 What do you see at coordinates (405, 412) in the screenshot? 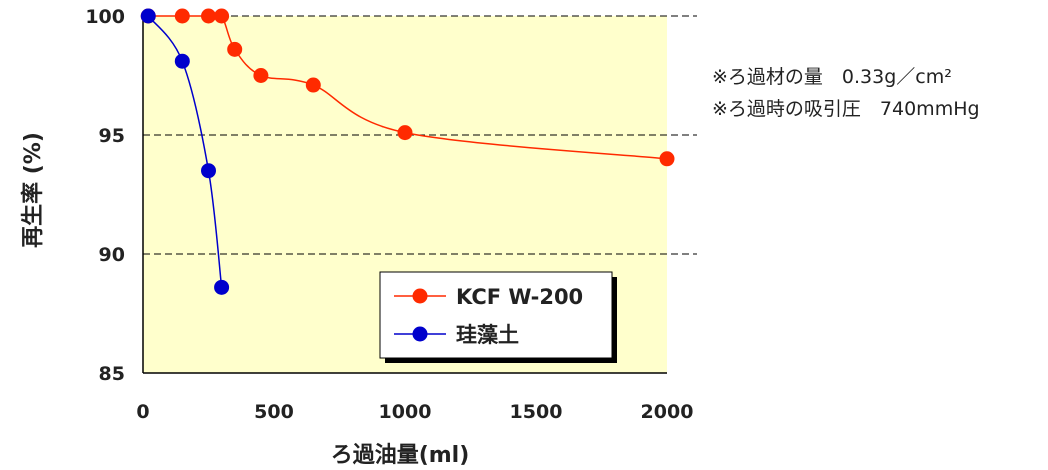
I see `x-tick-label: 1000` at bounding box center [405, 412].